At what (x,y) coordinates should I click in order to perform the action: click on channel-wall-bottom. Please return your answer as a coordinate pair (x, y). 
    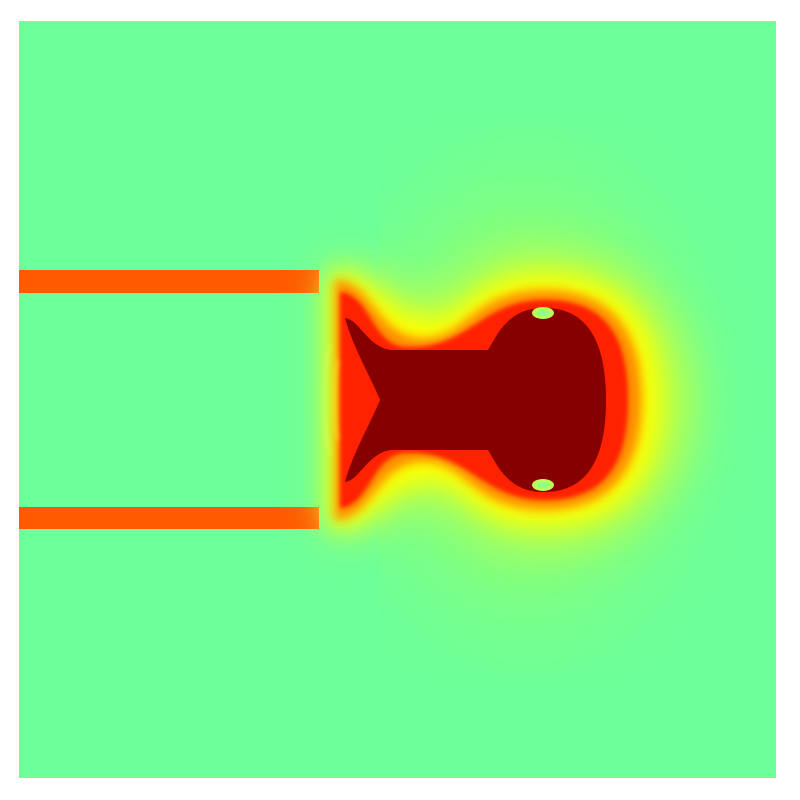
    Looking at the image, I should click on (169, 518).